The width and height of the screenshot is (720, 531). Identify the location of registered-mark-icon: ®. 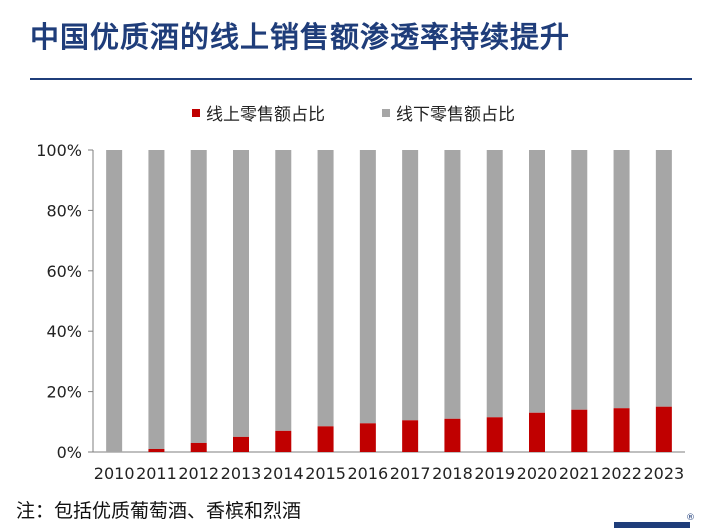
(690, 518).